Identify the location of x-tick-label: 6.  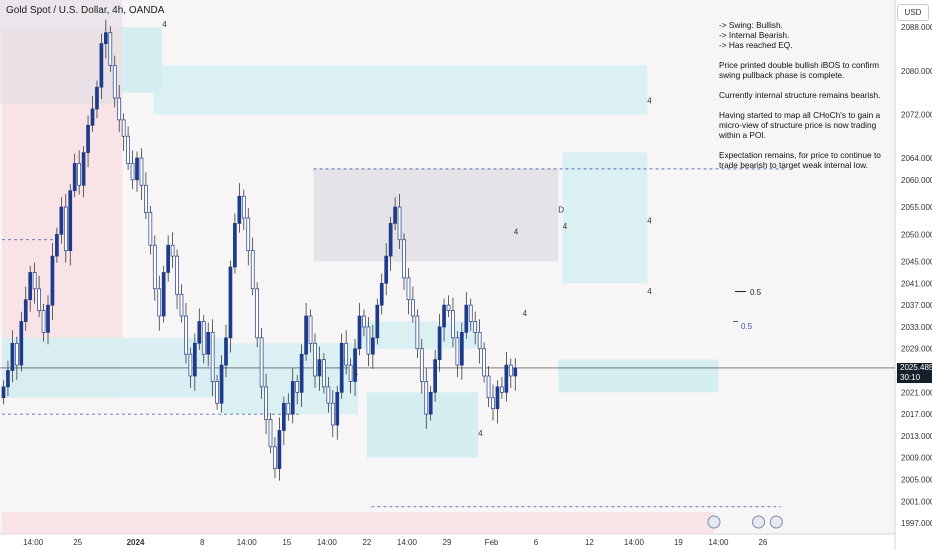
(536, 542).